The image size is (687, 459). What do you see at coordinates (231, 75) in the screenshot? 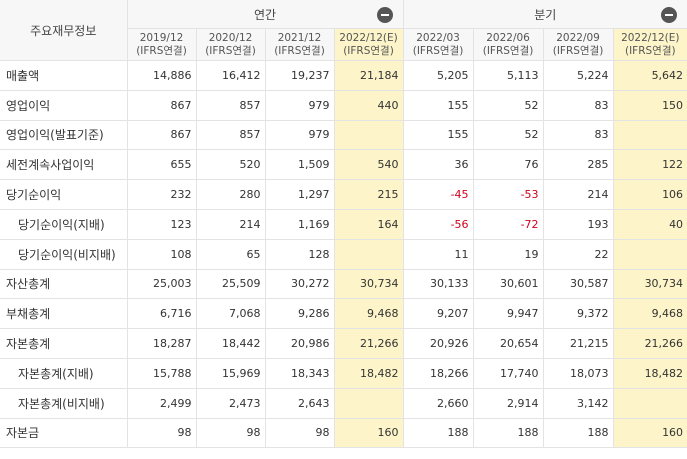
I see `table-cell: 16,412` at bounding box center [231, 75].